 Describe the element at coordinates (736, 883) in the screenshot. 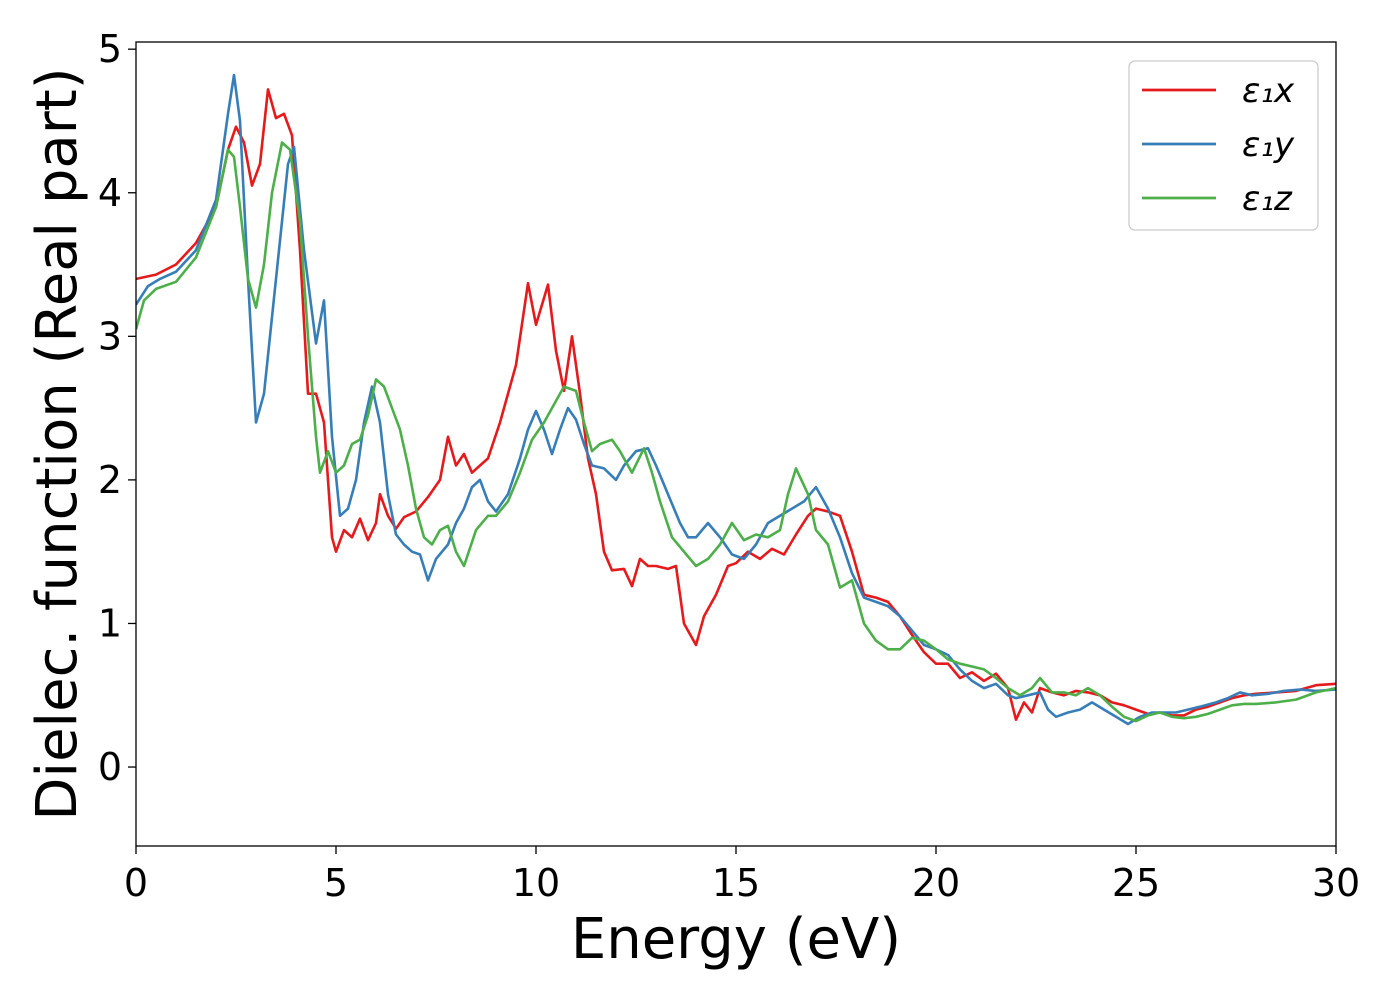

I see `x-tick-label: 15` at that location.